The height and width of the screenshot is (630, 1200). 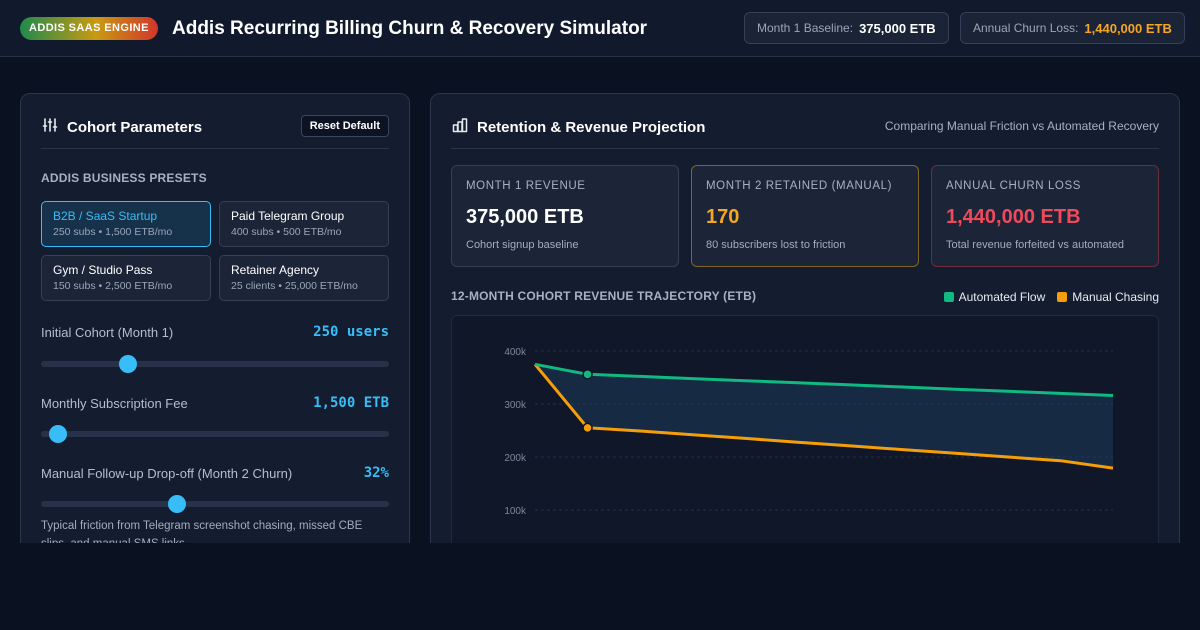 What do you see at coordinates (460, 127) in the screenshot?
I see `bar-chart-icon` at bounding box center [460, 127].